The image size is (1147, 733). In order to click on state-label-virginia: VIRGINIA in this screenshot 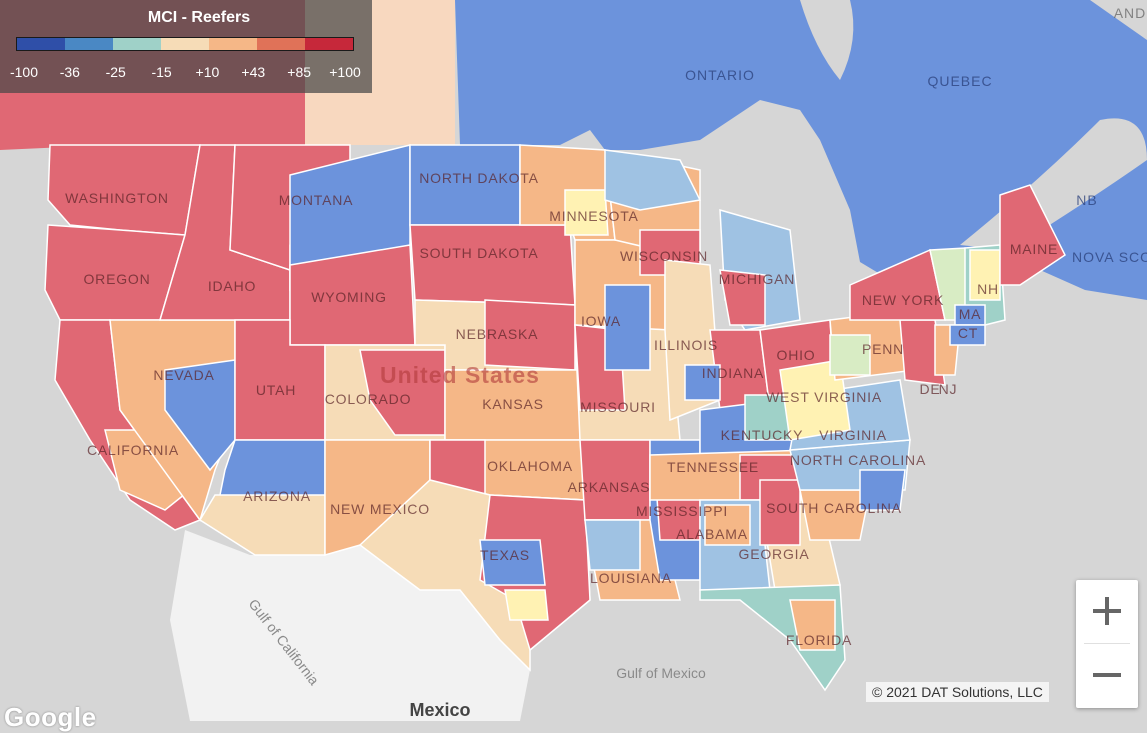, I will do `click(853, 435)`.